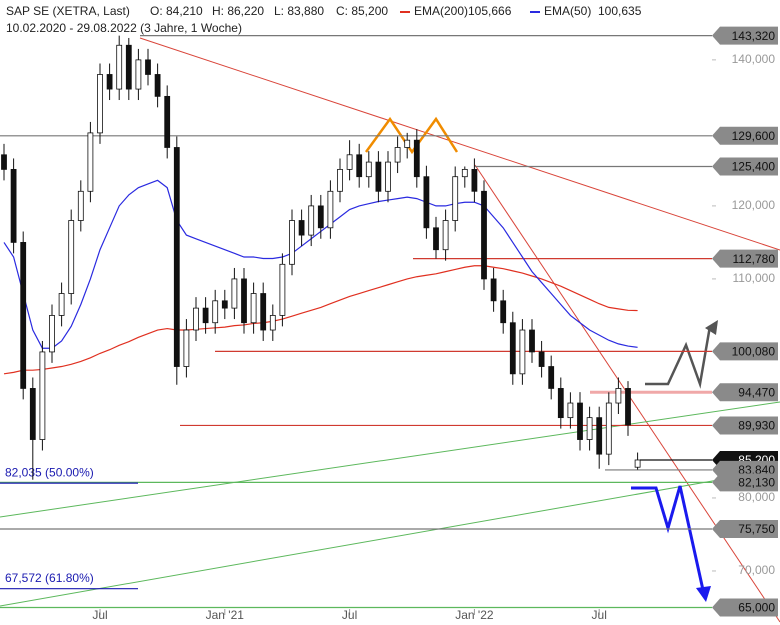 This screenshot has height=625, width=780. What do you see at coordinates (68, 11) in the screenshot?
I see `symbol-title: SAP SE (XETRA, Last)` at bounding box center [68, 11].